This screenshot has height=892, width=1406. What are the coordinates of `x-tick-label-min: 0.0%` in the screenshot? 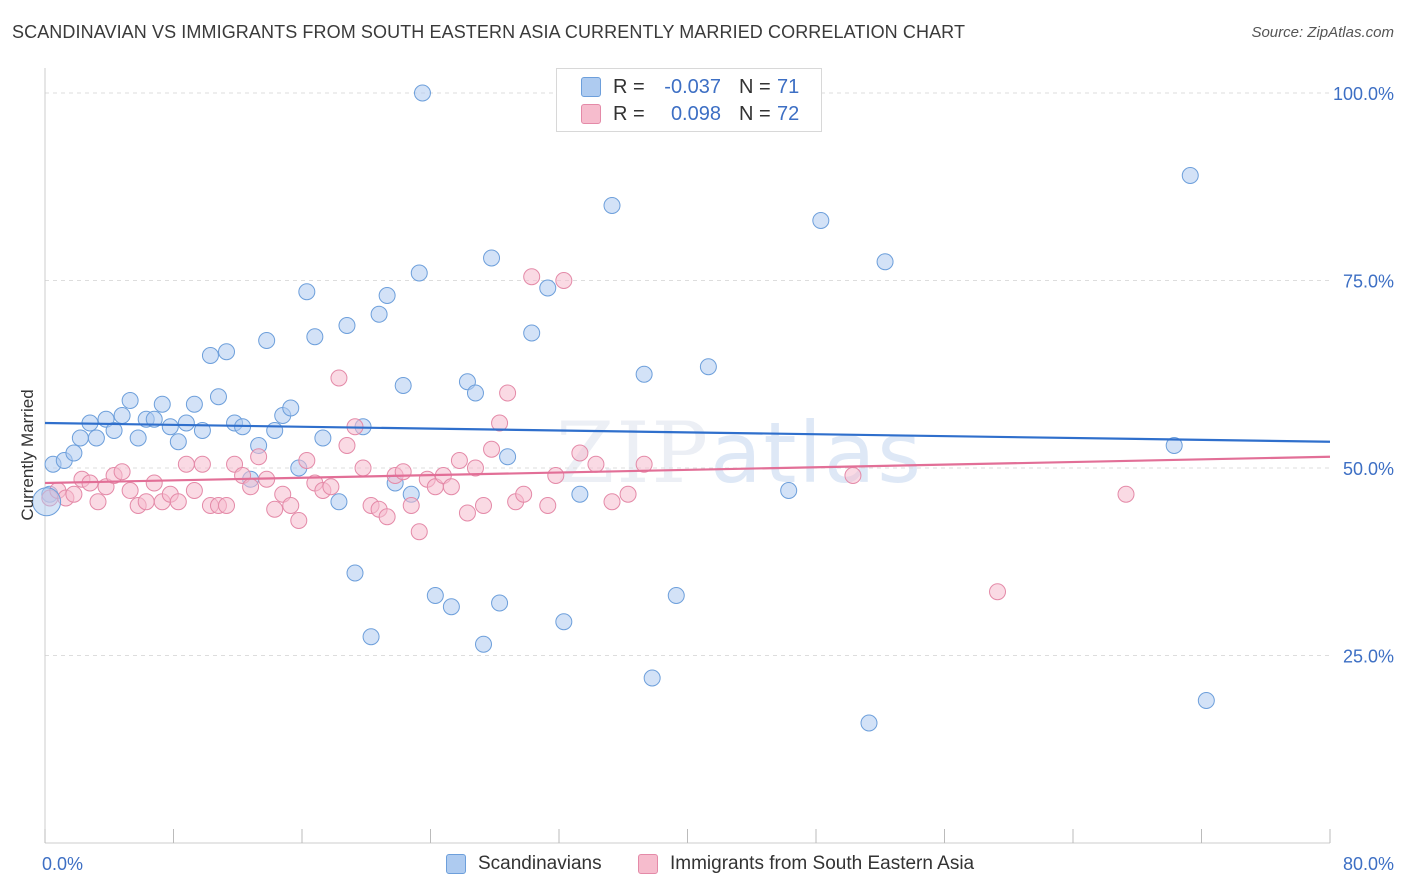 It's located at (62, 864).